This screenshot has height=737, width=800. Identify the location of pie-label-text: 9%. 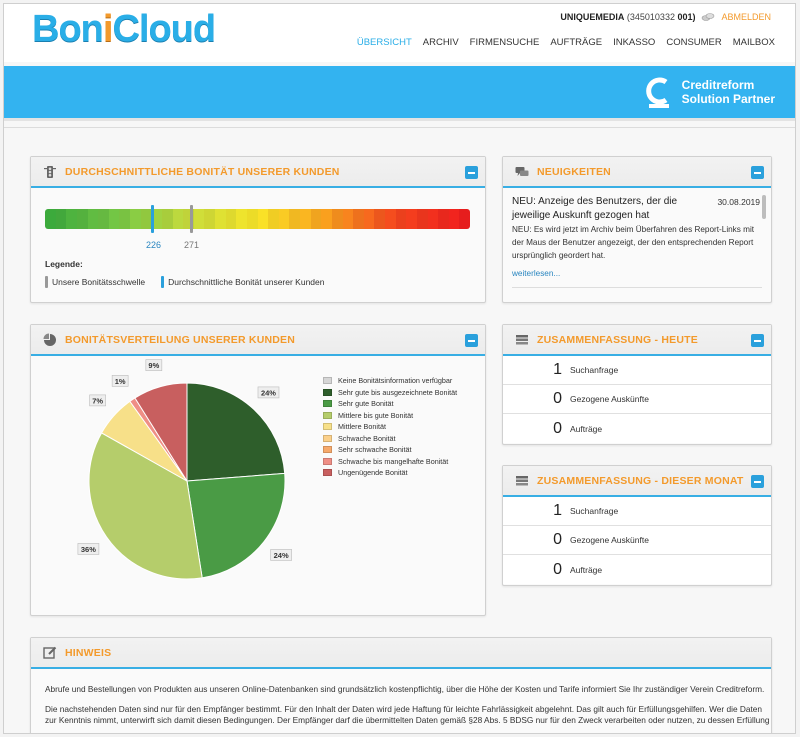
(153, 365).